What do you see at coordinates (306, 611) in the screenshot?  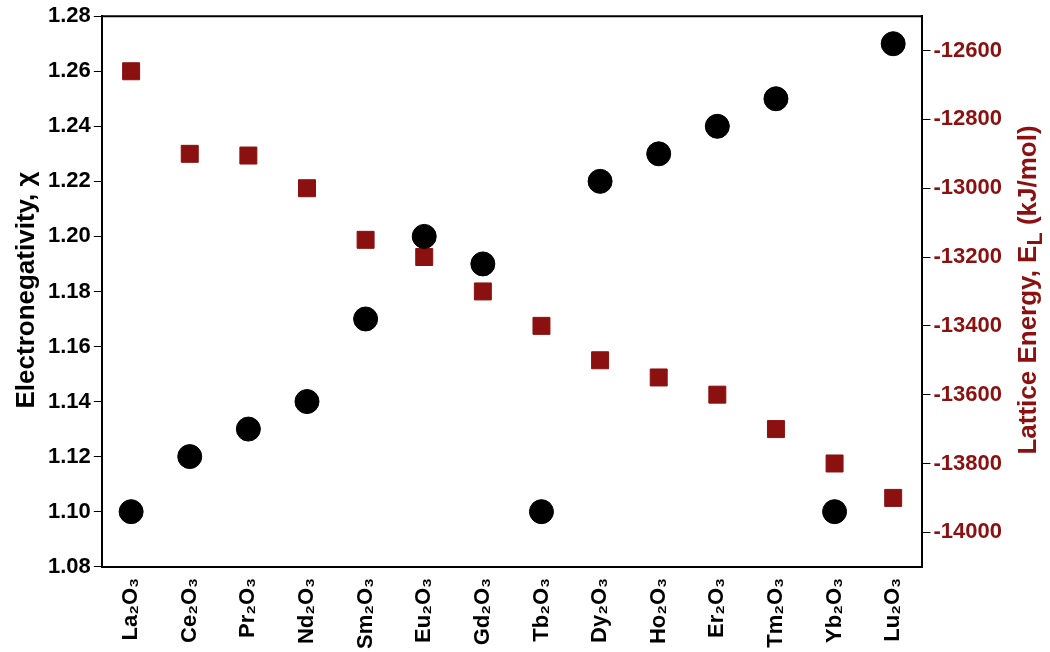 I see `x-tick-label: Nd₂O₃` at bounding box center [306, 611].